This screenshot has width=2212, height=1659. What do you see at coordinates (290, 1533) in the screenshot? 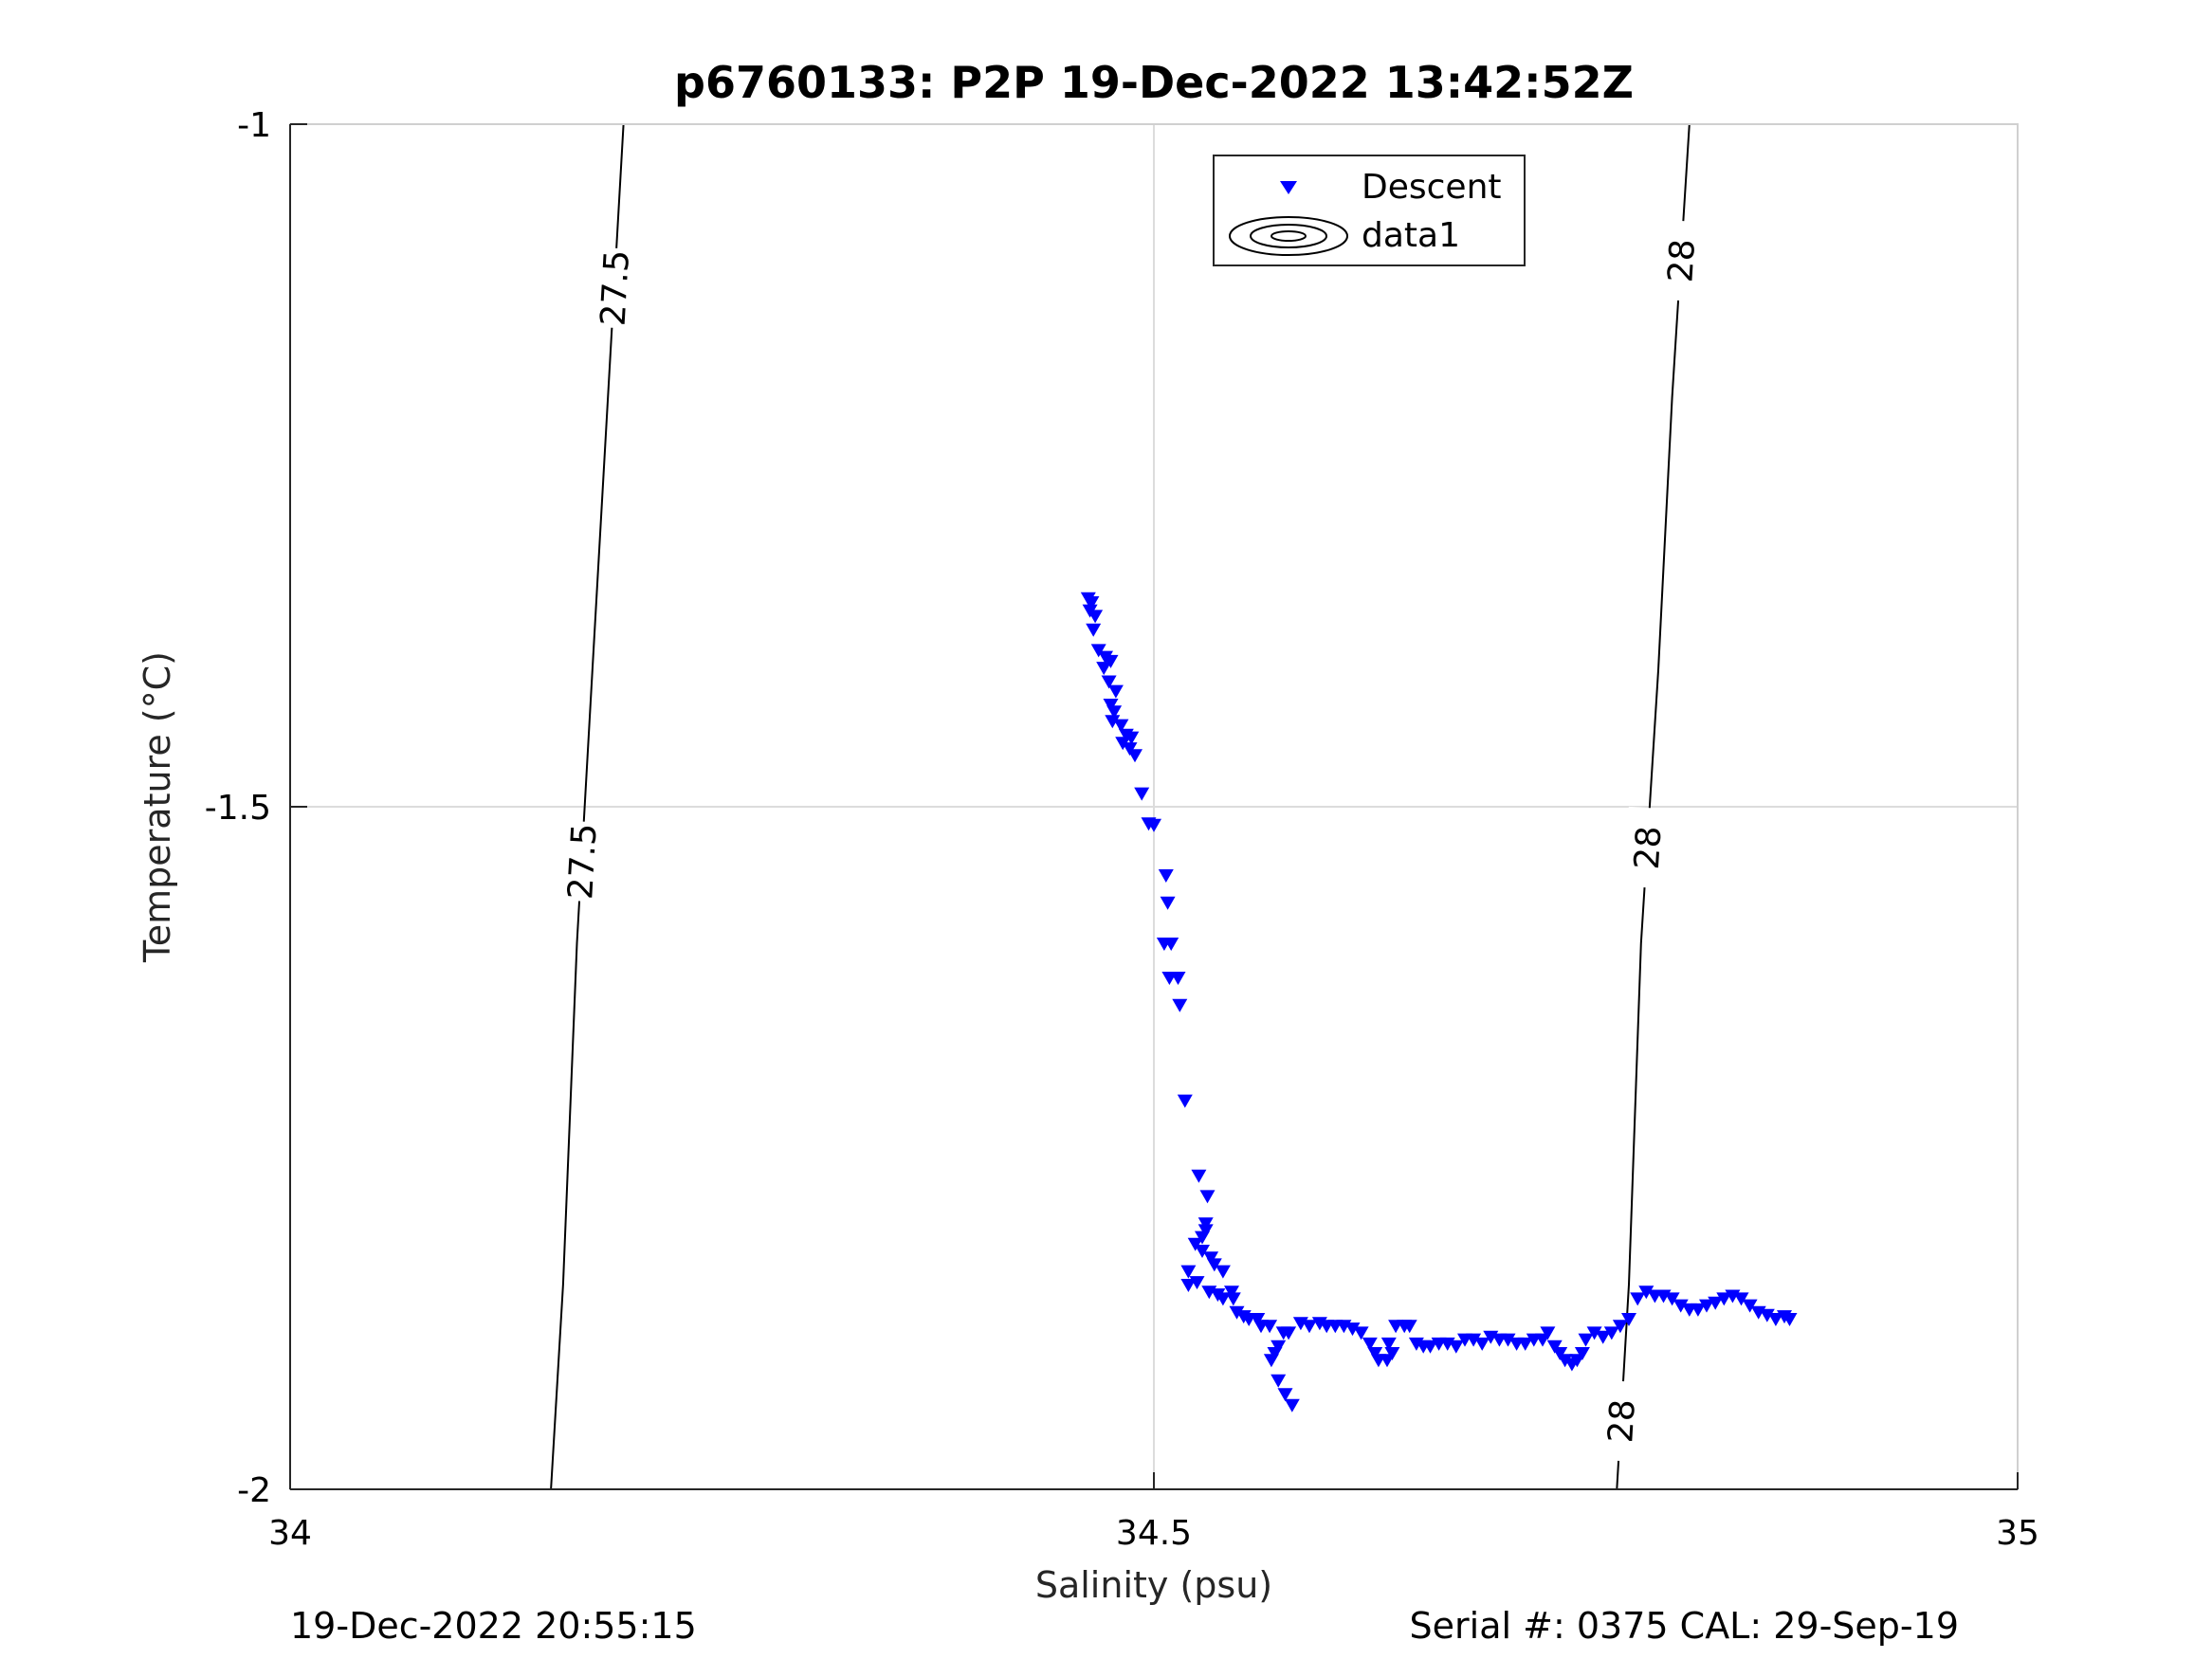
I see `x-tick-label-0: 34` at bounding box center [290, 1533].